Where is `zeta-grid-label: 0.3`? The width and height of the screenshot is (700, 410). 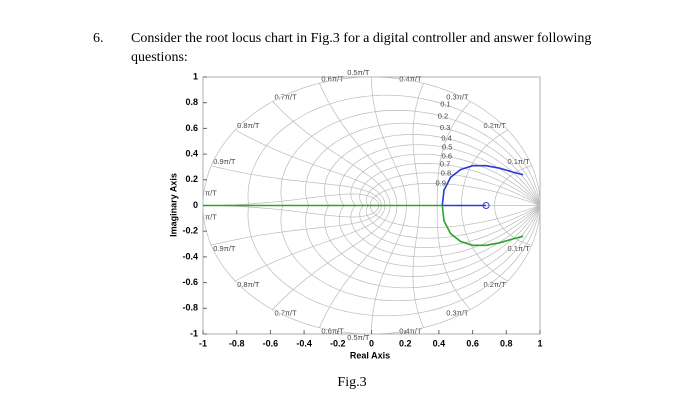 zeta-grid-label: 0.3 is located at coordinates (445, 127).